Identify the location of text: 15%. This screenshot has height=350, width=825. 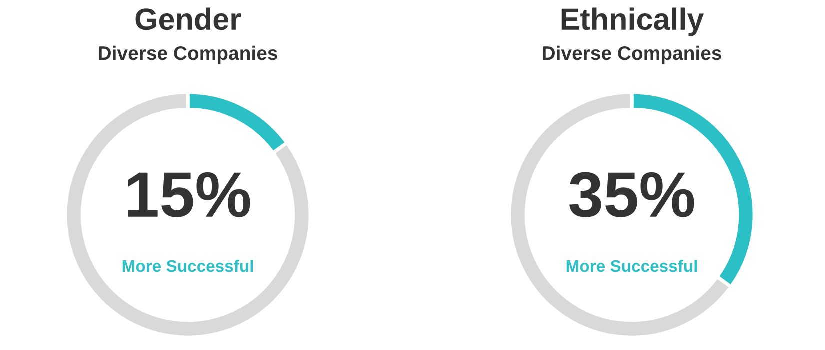
(189, 195).